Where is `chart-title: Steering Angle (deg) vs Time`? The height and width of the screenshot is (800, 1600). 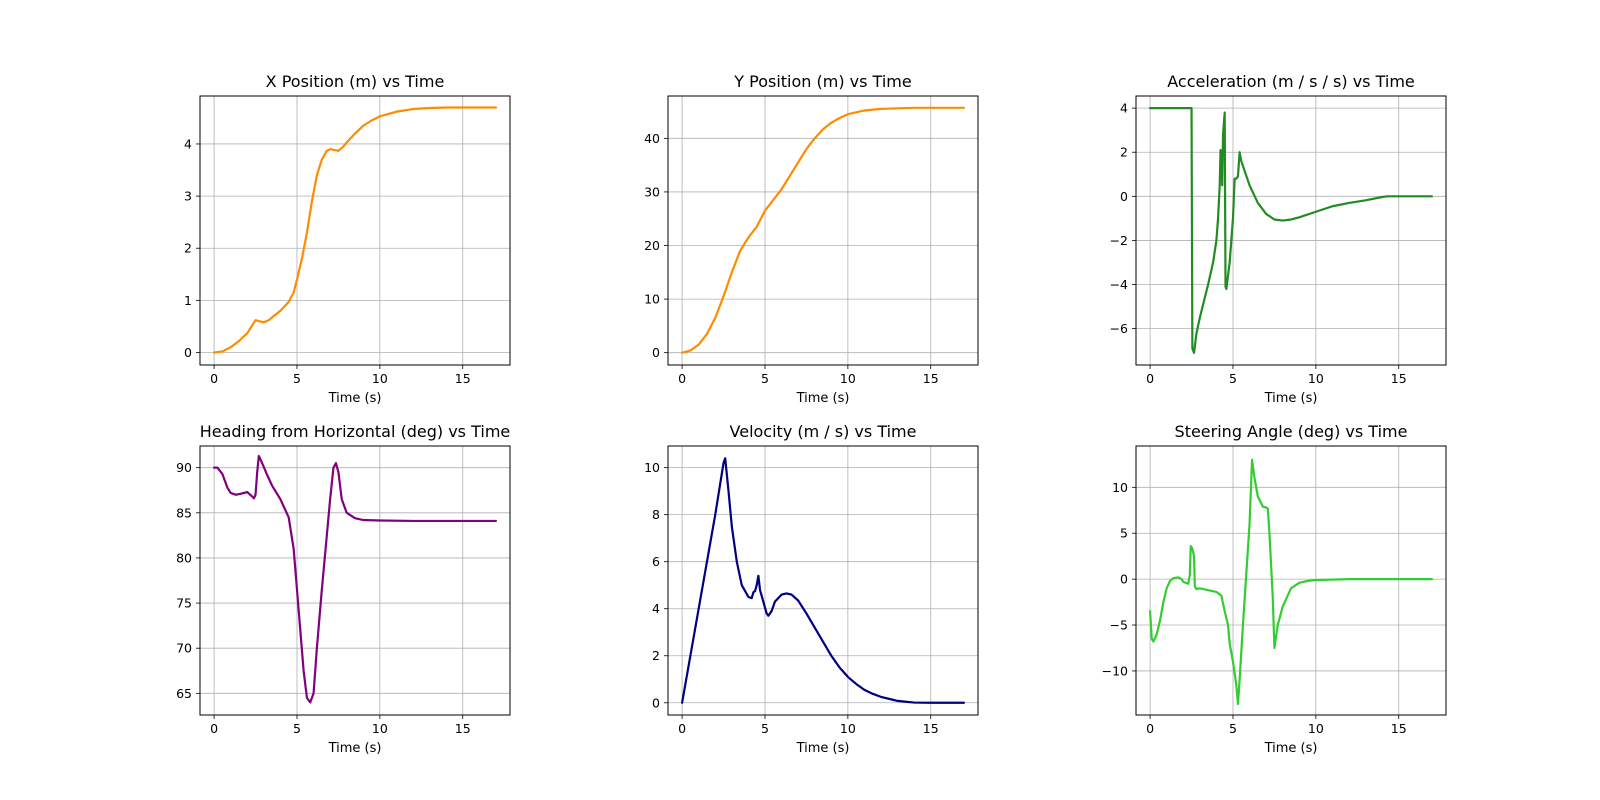
chart-title: Steering Angle (deg) vs Time is located at coordinates (1291, 431).